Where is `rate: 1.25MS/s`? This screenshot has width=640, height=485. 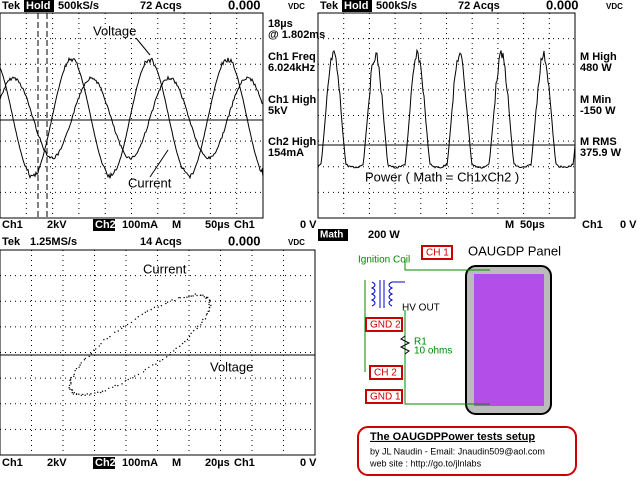
rate: 1.25MS/s is located at coordinates (53, 242).